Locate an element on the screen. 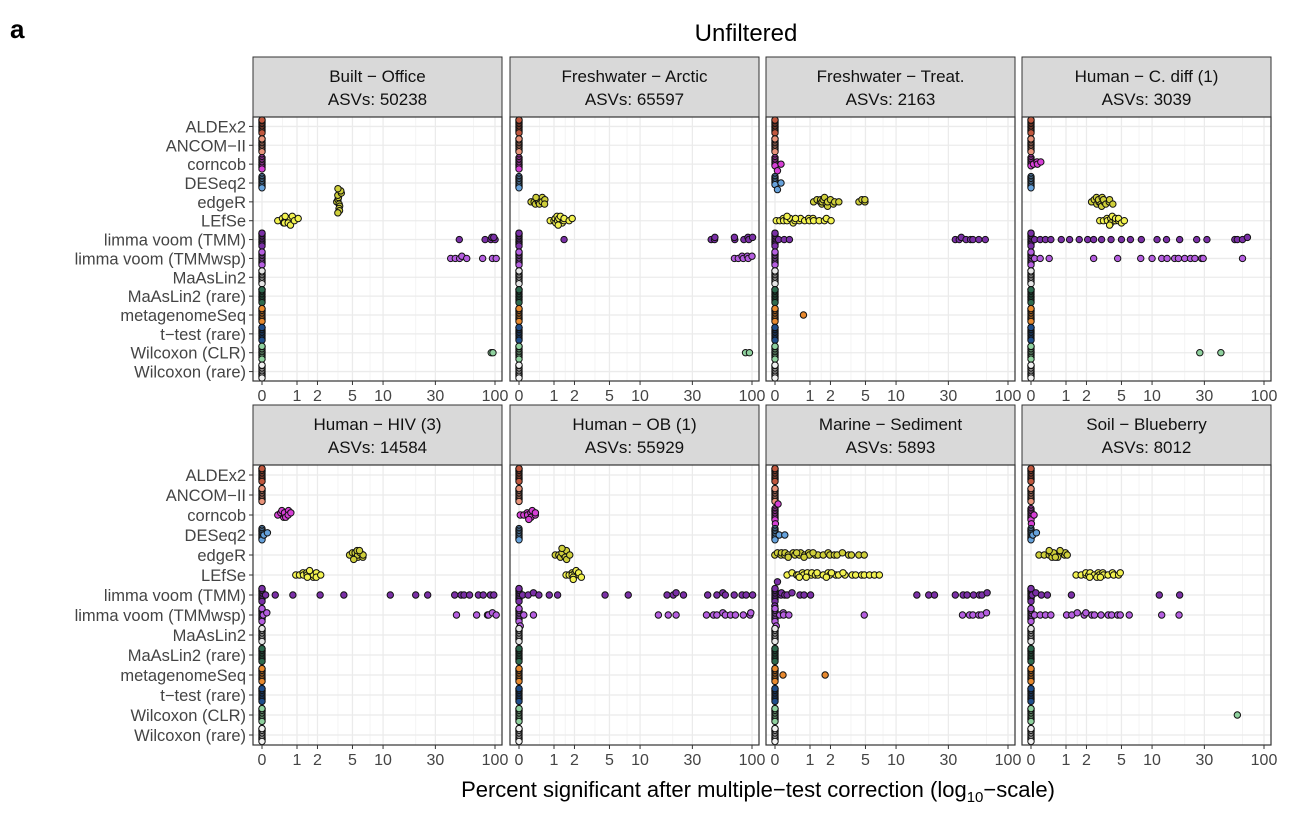  y-tick-label: DESeq2 is located at coordinates (215, 184).